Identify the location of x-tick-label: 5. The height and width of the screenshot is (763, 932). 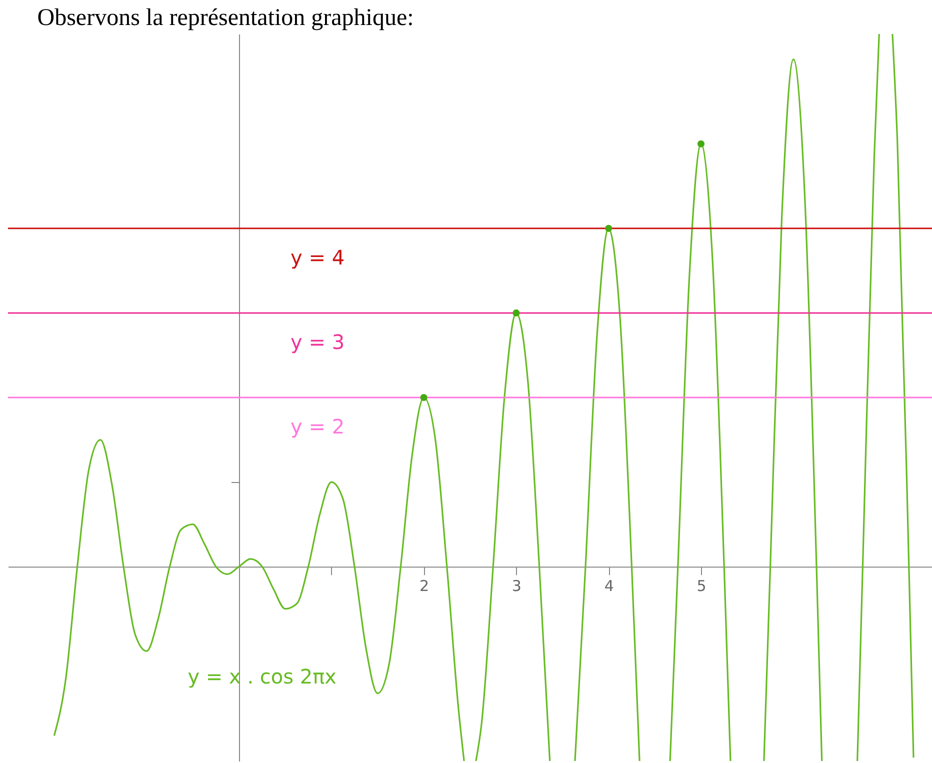
(701, 586).